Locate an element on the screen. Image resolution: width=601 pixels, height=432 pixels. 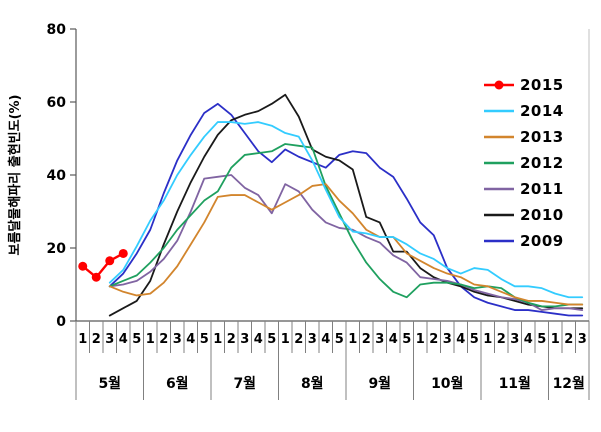
legend-item-2009: 2009 is located at coordinates (524, 241).